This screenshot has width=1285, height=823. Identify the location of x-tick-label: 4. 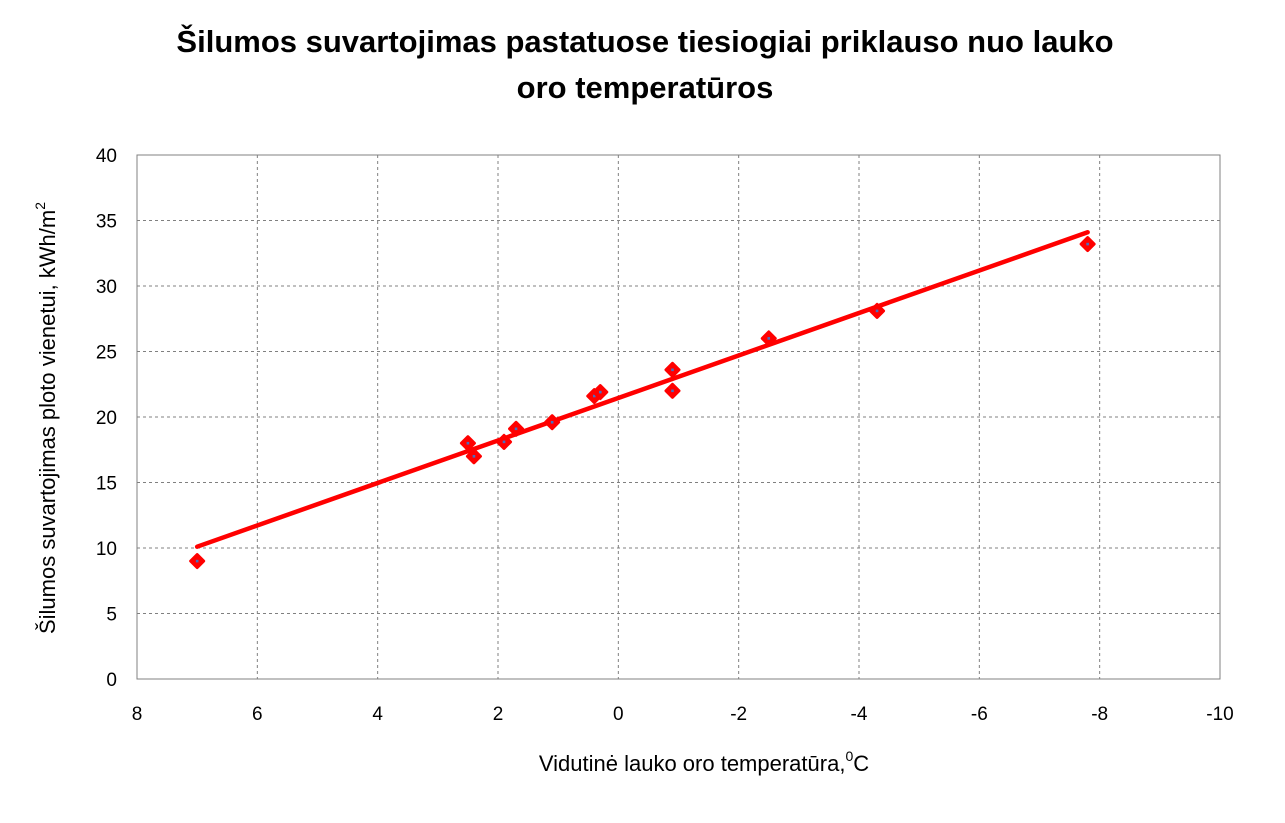
(377, 714).